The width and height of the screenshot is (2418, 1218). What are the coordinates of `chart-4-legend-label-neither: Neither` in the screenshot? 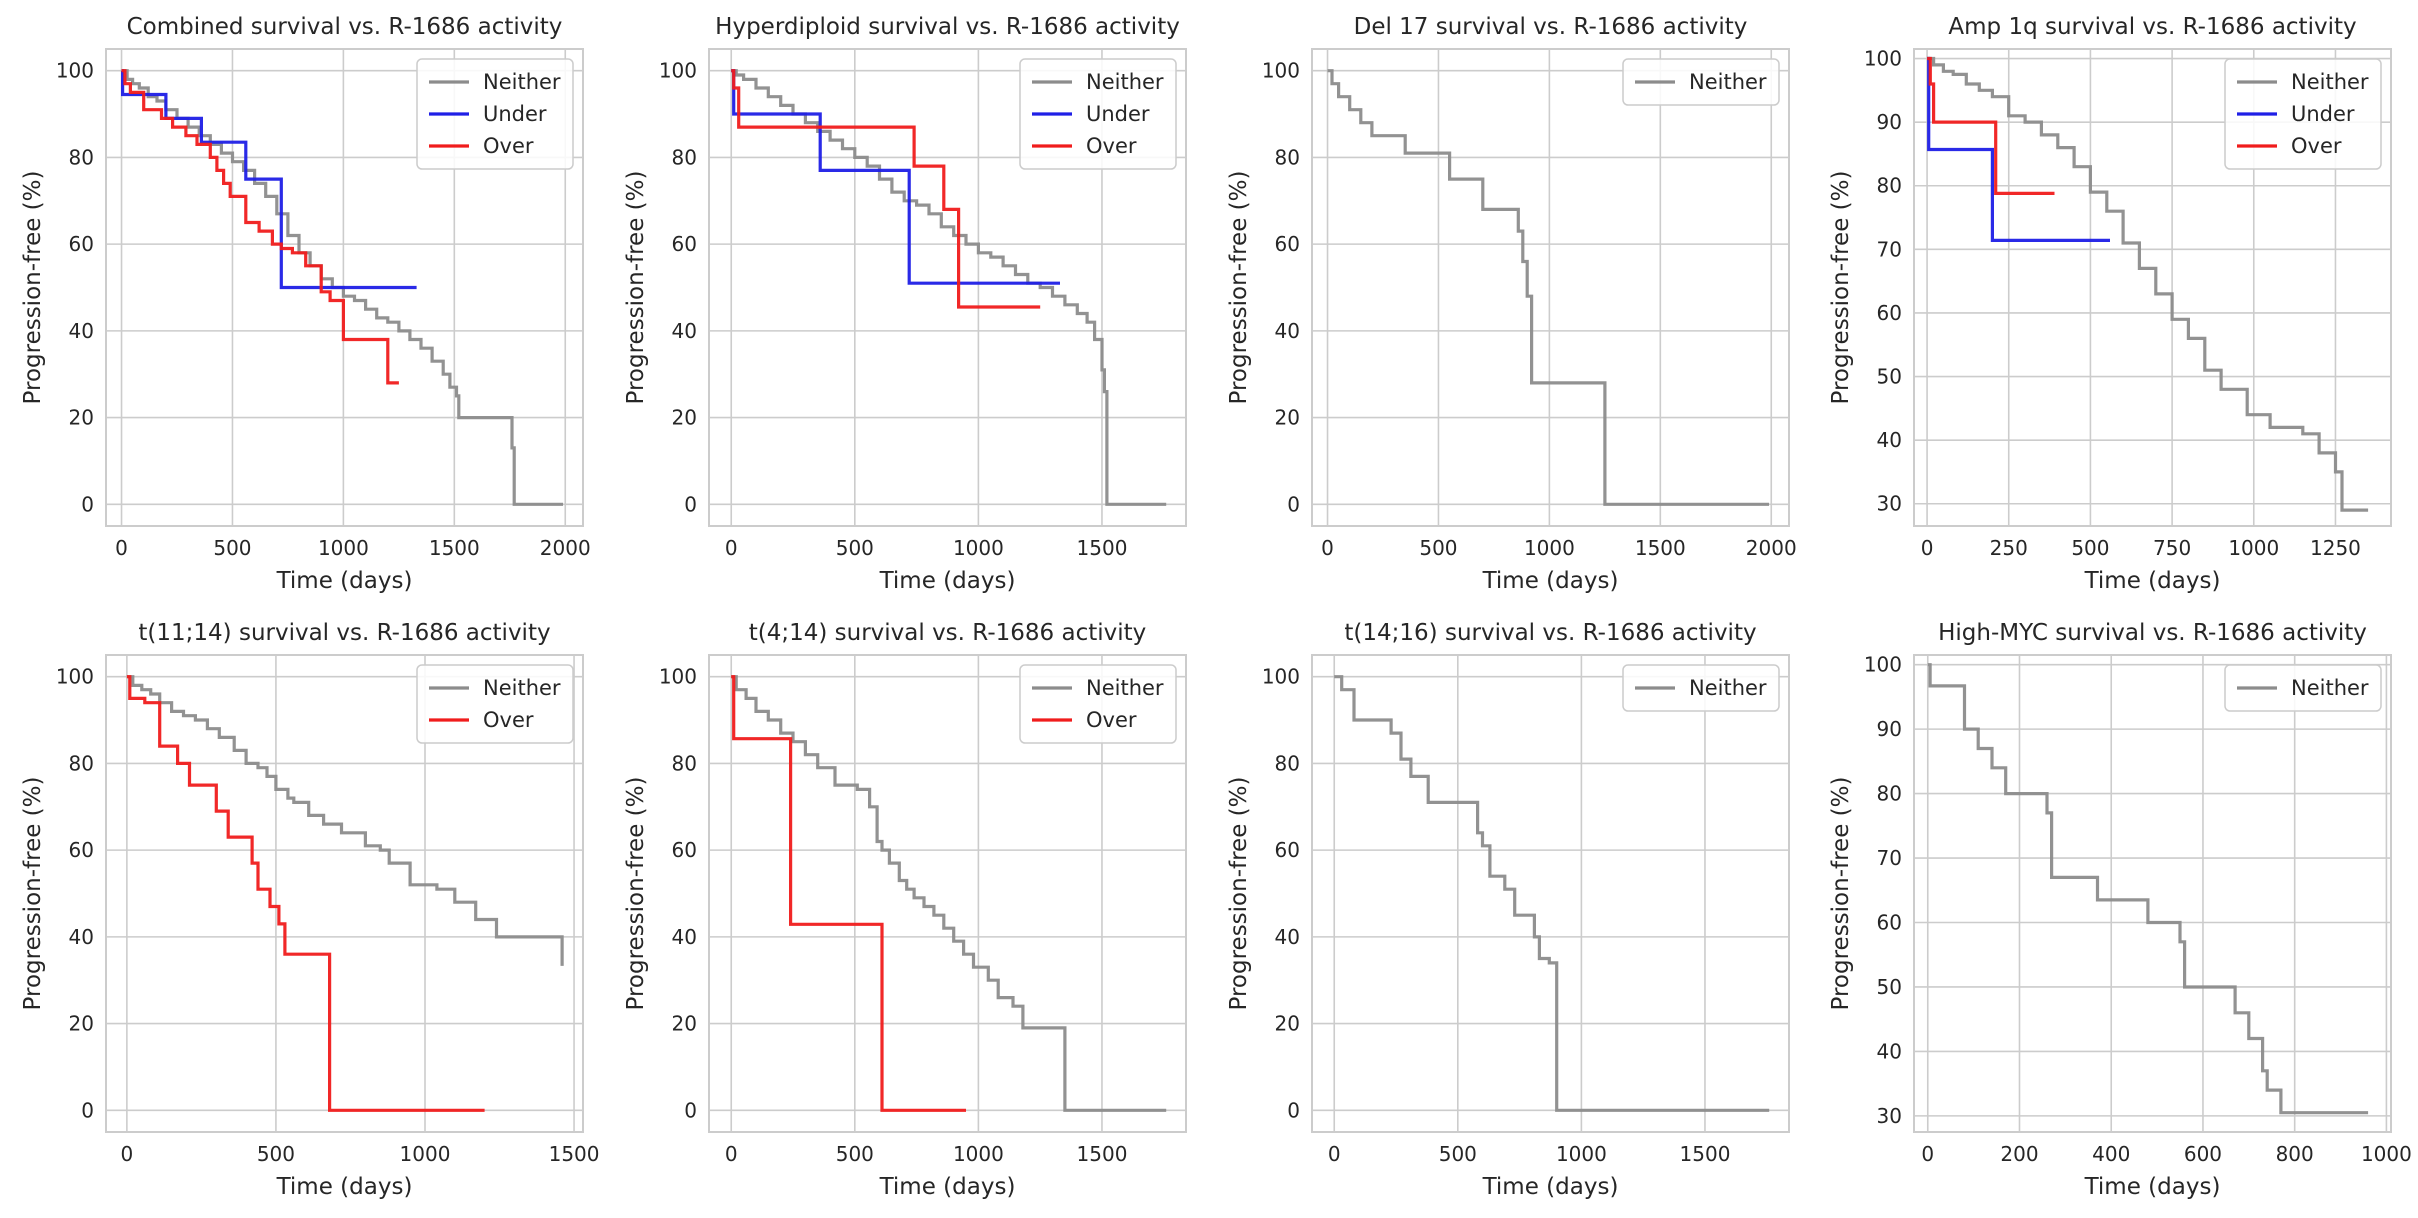 It's located at (2330, 82).